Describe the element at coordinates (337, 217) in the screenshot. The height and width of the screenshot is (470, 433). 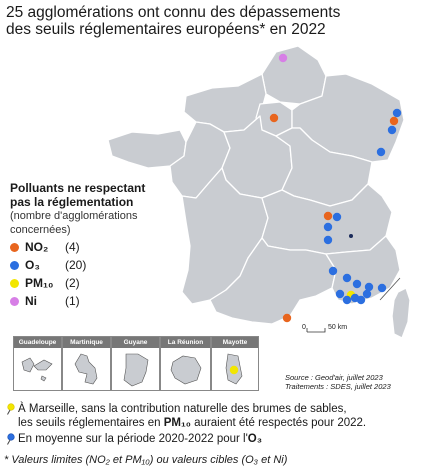
I see `marker-o3-lyon` at that location.